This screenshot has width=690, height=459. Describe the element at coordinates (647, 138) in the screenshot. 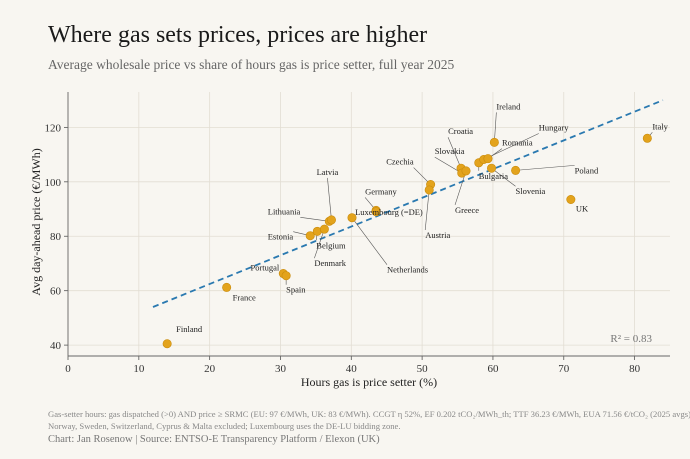

I see `point-italy` at that location.